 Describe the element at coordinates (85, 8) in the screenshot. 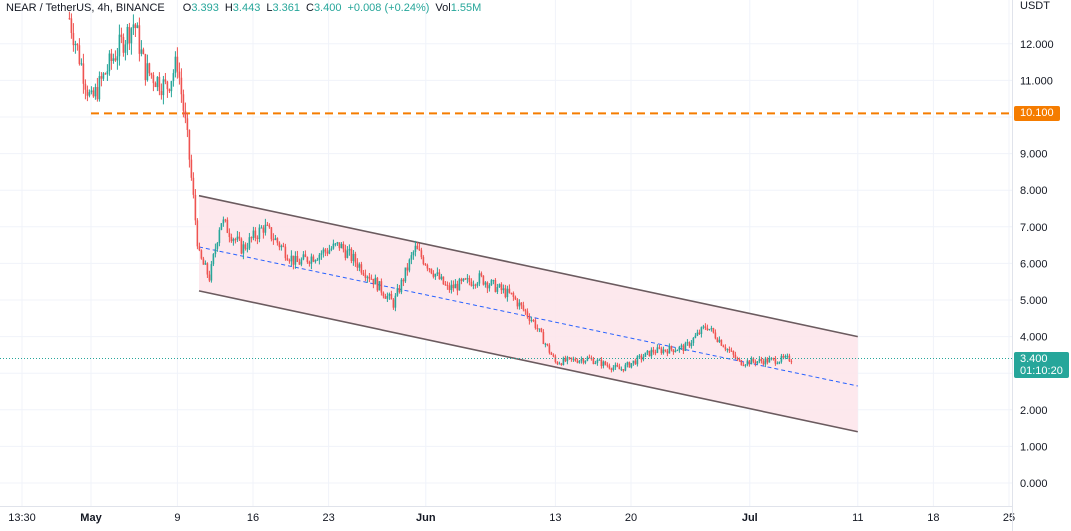

I see `symbol-title: NEAR / TetherUS, 4h, BINANCE` at that location.